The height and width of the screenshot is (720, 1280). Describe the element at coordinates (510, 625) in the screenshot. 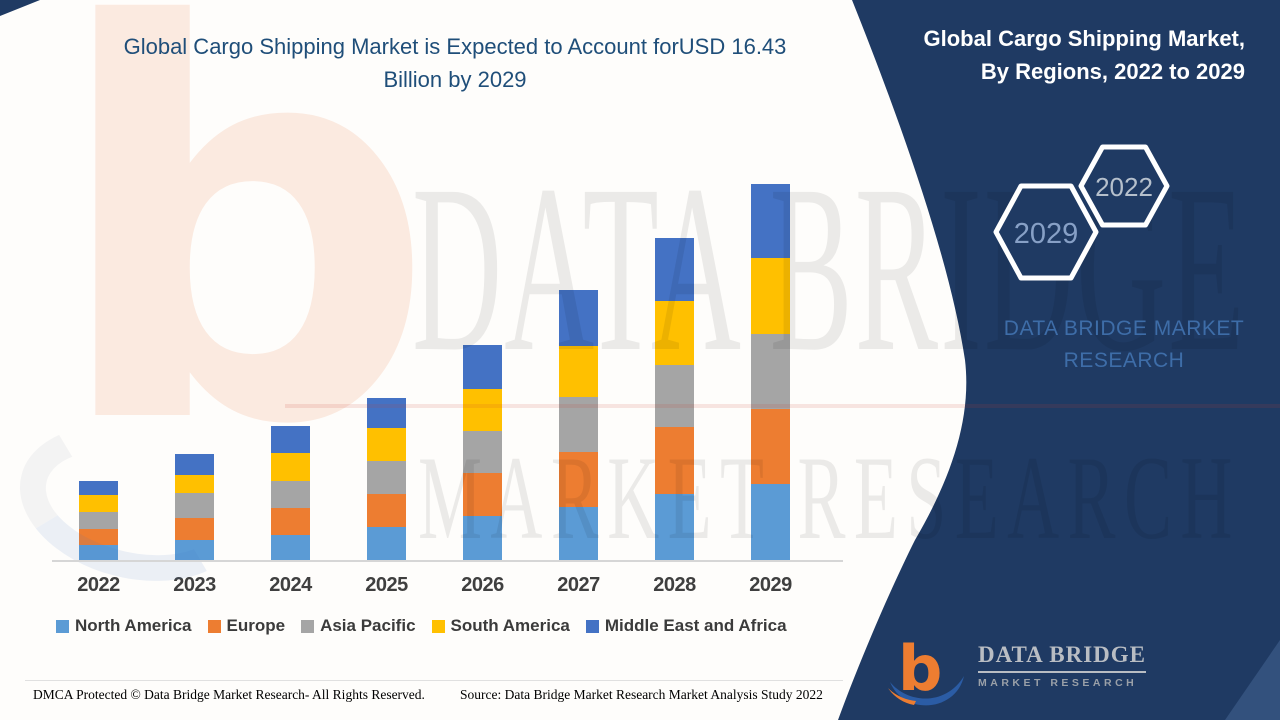

I see `legend-label: South America` at that location.